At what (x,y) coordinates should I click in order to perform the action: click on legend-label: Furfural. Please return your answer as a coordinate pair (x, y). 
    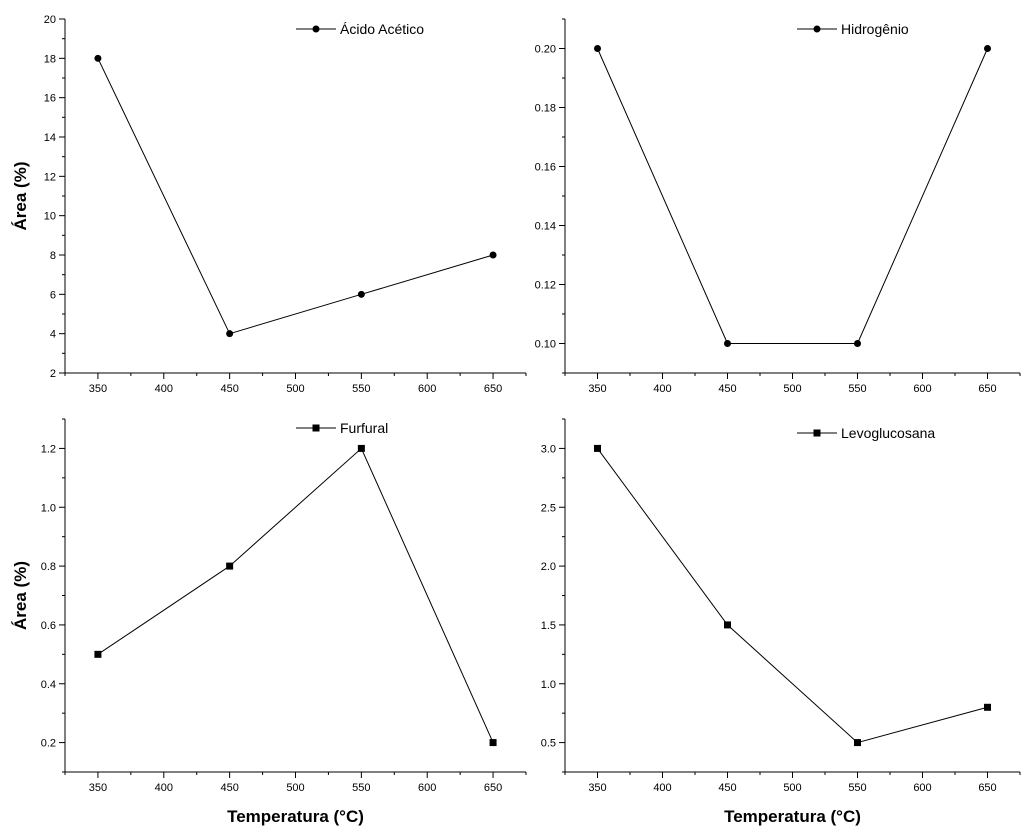
    Looking at the image, I should click on (364, 428).